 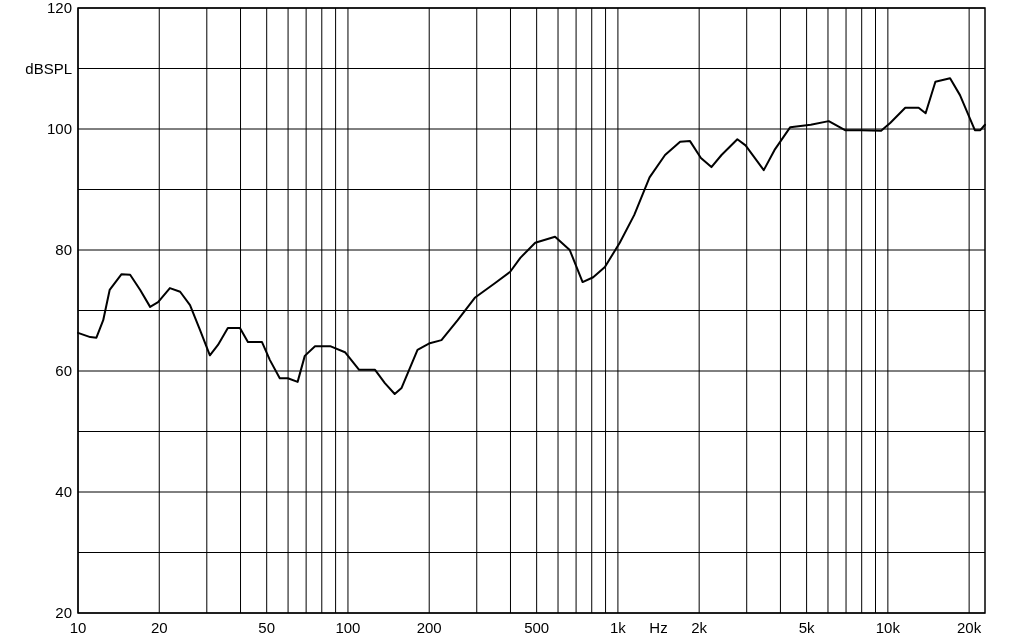 What do you see at coordinates (348, 627) in the screenshot?
I see `x-tick-label: 100` at bounding box center [348, 627].